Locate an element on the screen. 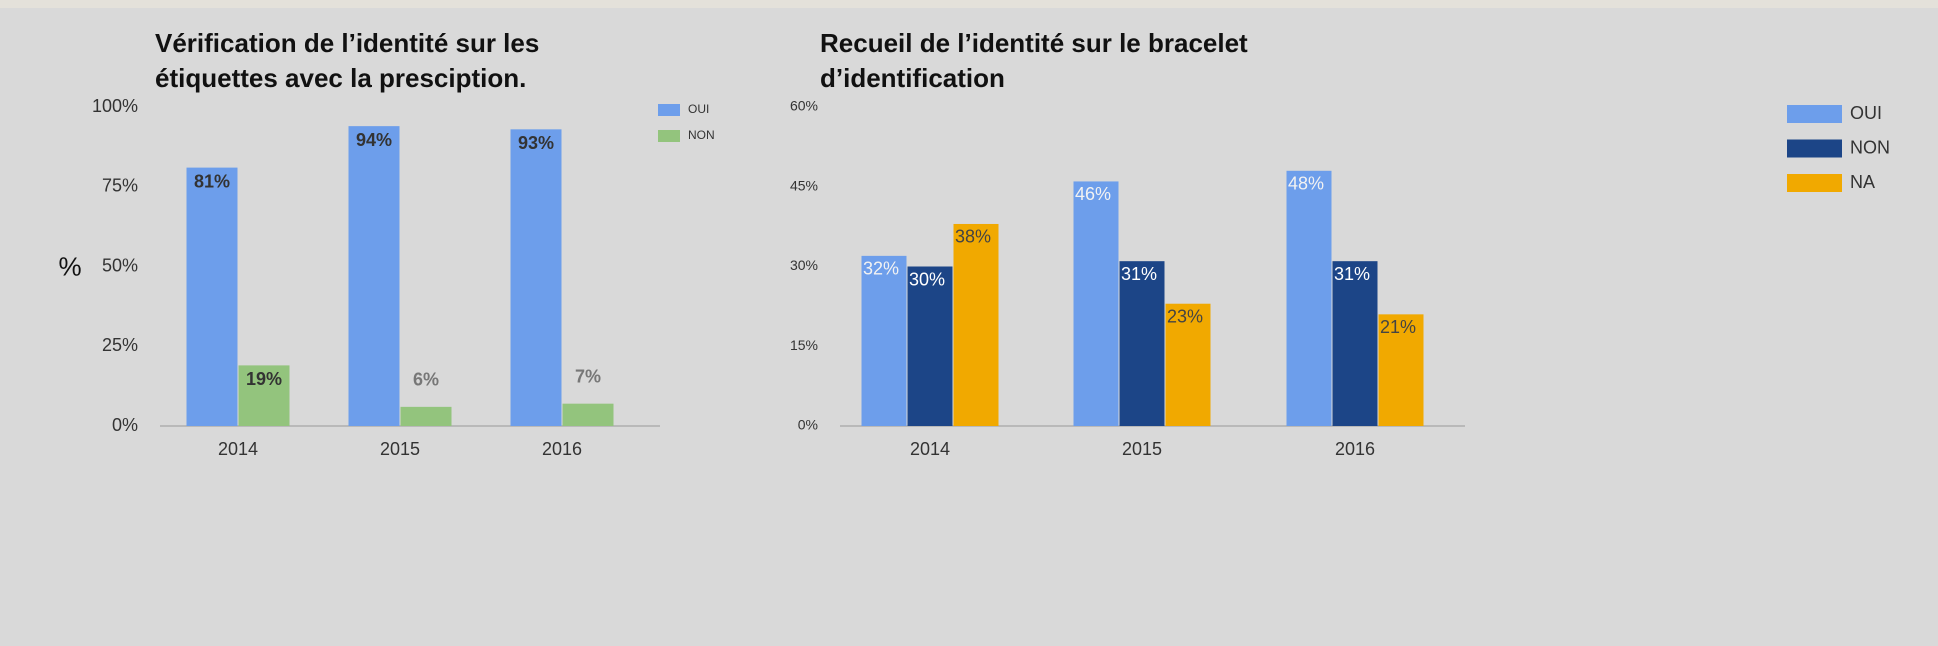 The width and height of the screenshot is (1938, 646). data-label: 32% is located at coordinates (881, 269).